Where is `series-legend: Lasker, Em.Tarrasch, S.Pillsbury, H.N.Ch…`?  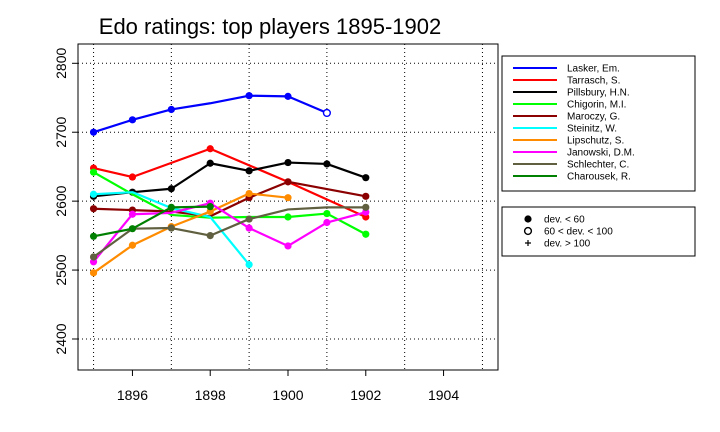 series-legend: Lasker, Em.Tarrasch, S.Pillsbury, H.N.Ch… is located at coordinates (574, 123).